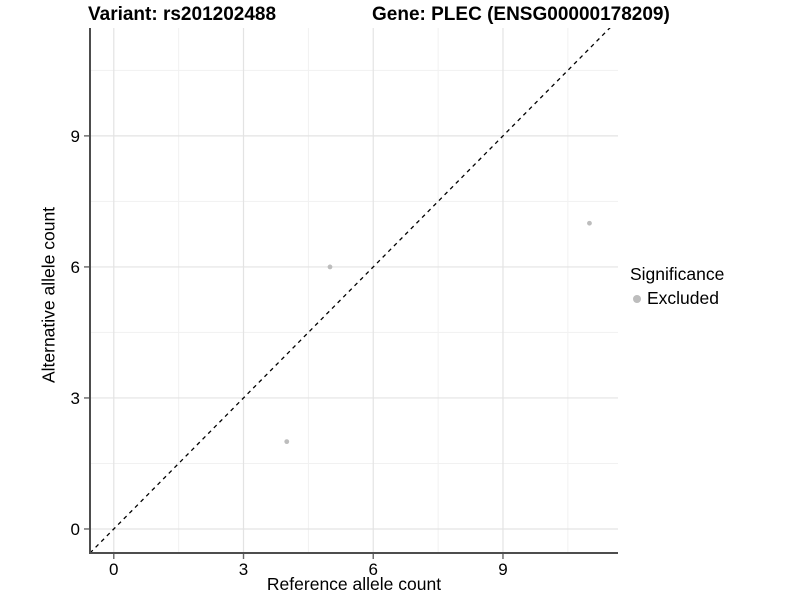 The image size is (800, 600). I want to click on x-tick-label: 3, so click(243, 569).